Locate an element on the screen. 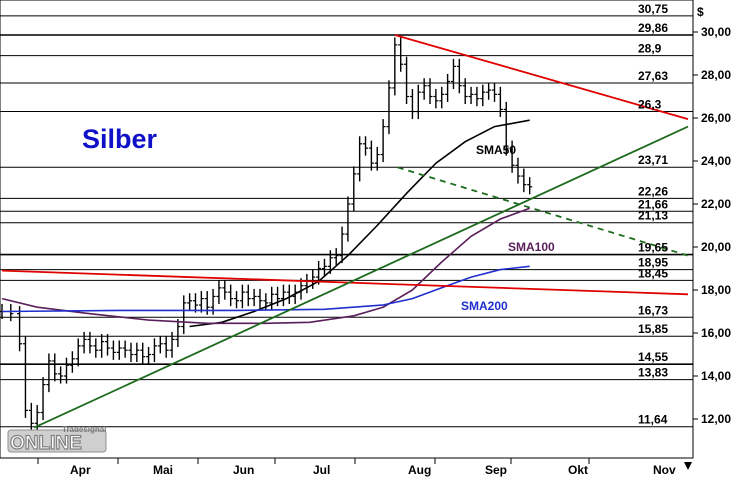 The width and height of the screenshot is (750, 480). level-label: 11,64 is located at coordinates (653, 420).